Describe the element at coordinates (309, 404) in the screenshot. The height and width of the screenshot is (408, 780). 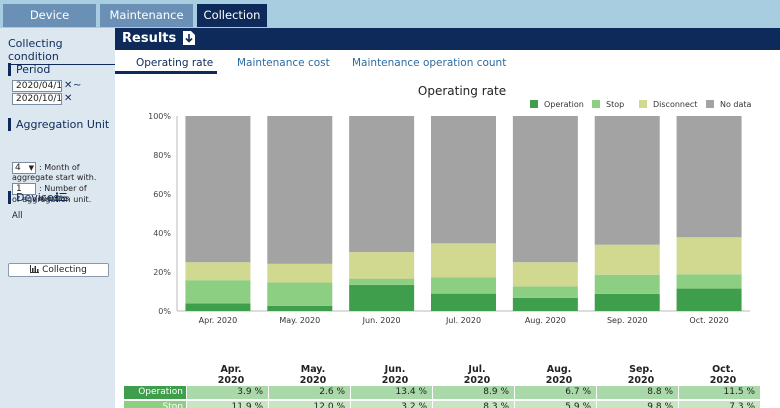
I see `table-cell: 12.0 %` at that location.